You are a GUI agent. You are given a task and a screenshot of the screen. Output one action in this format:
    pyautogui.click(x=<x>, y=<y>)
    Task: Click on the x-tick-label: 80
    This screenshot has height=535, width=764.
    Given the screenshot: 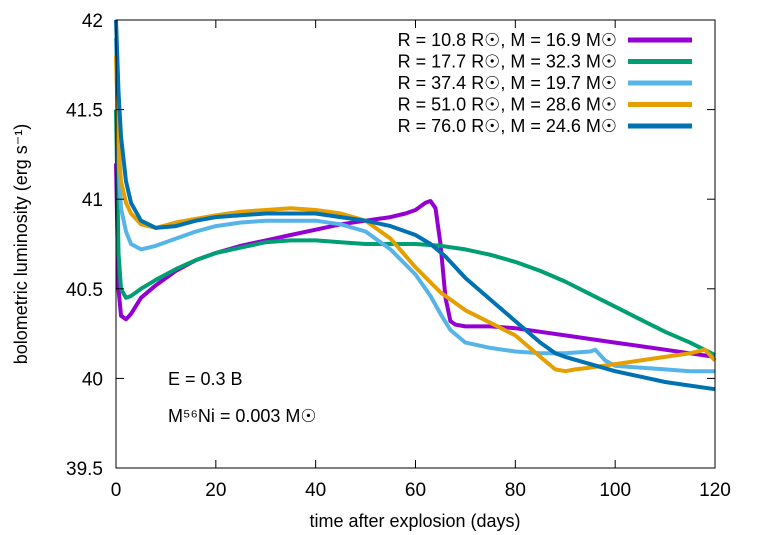 What is the action you would take?
    pyautogui.click(x=515, y=490)
    